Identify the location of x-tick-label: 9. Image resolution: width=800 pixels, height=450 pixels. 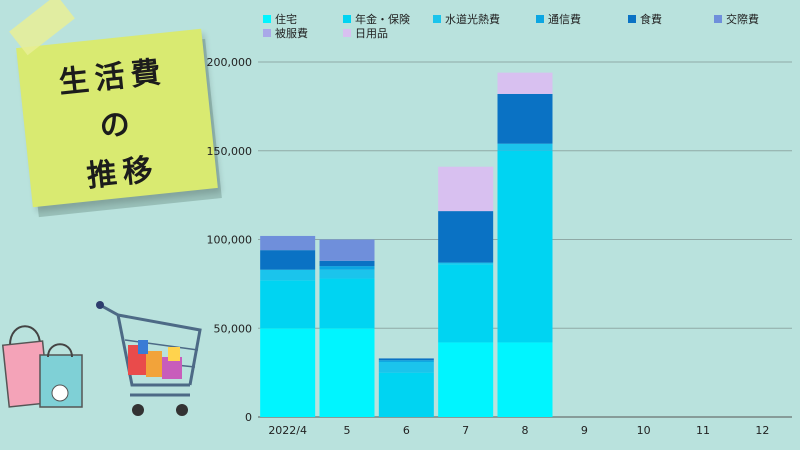
(584, 430).